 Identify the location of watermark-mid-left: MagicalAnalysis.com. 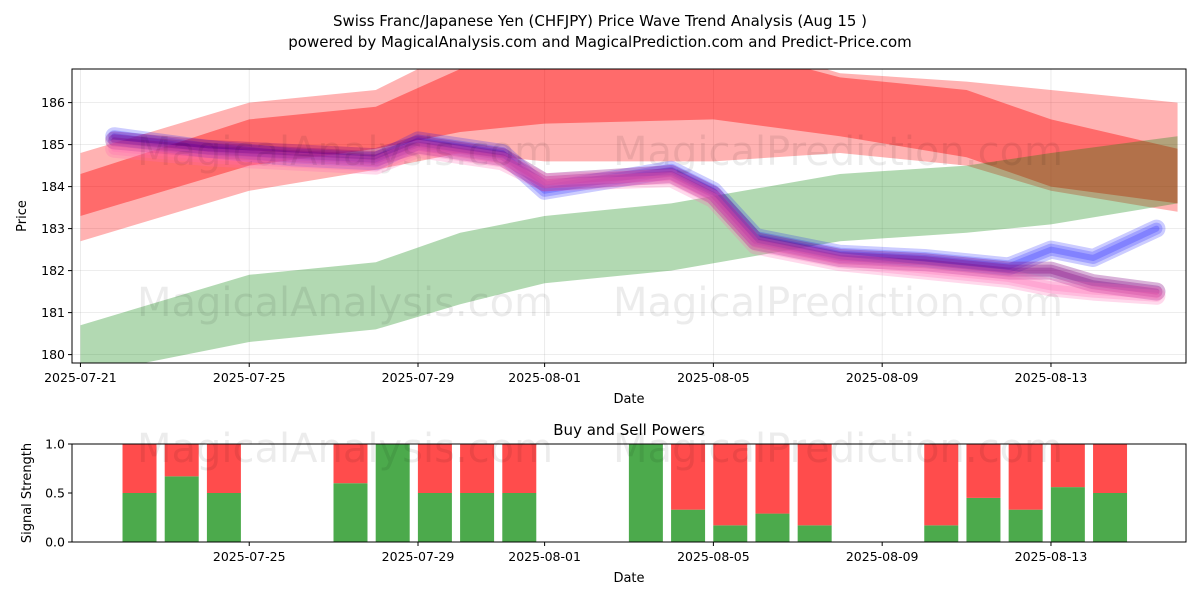
(345, 303).